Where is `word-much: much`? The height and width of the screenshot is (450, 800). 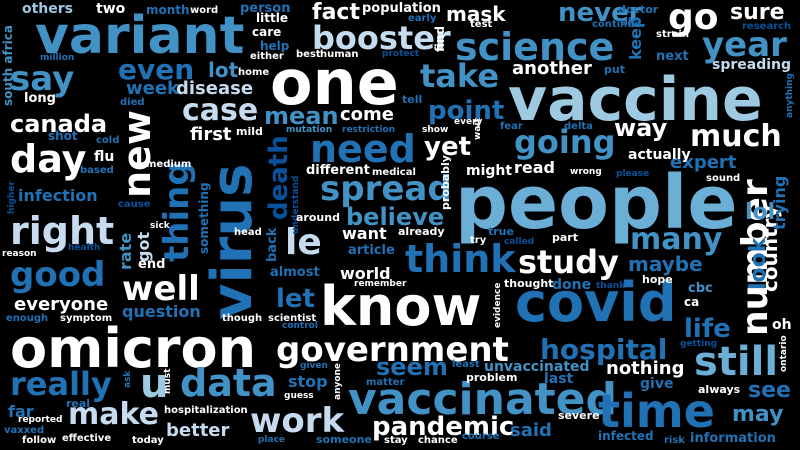
word-much: much is located at coordinates (736, 136).